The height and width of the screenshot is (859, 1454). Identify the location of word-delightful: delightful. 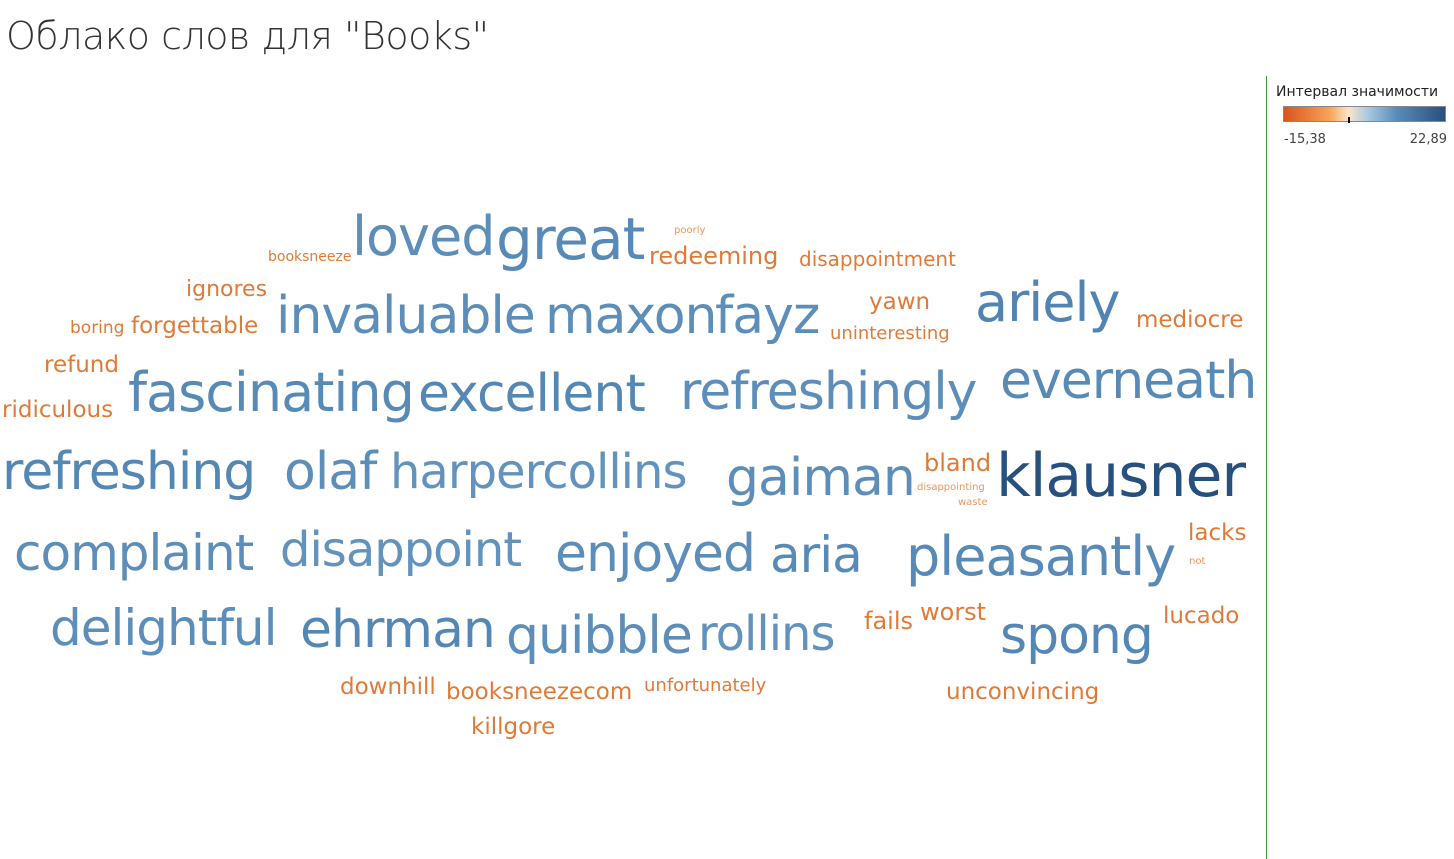
(163, 628).